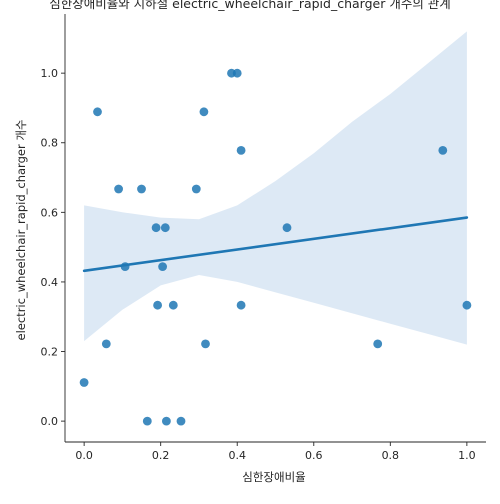  Describe the element at coordinates (314, 455) in the screenshot. I see `x-tick-label: 0.6` at that location.